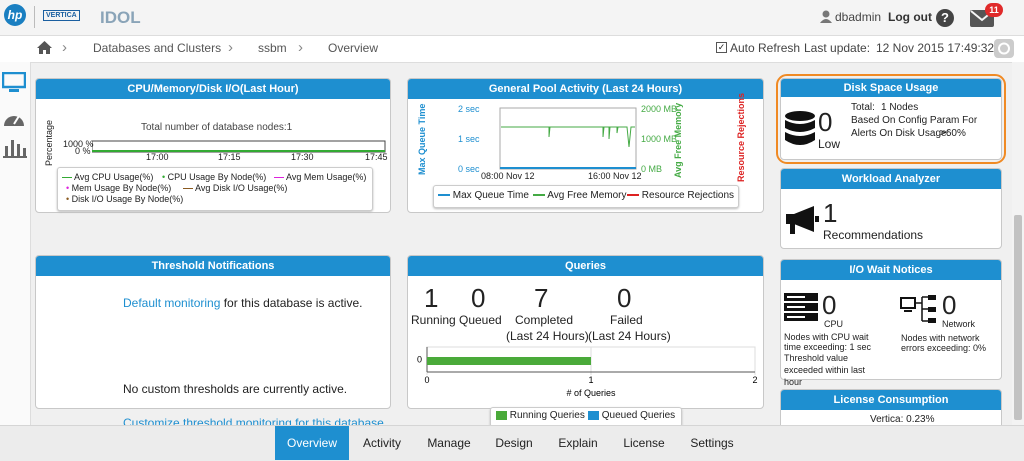 The width and height of the screenshot is (1024, 461). Describe the element at coordinates (213, 332) in the screenshot. I see `threshold-panel: Threshold Notifications` at that location.